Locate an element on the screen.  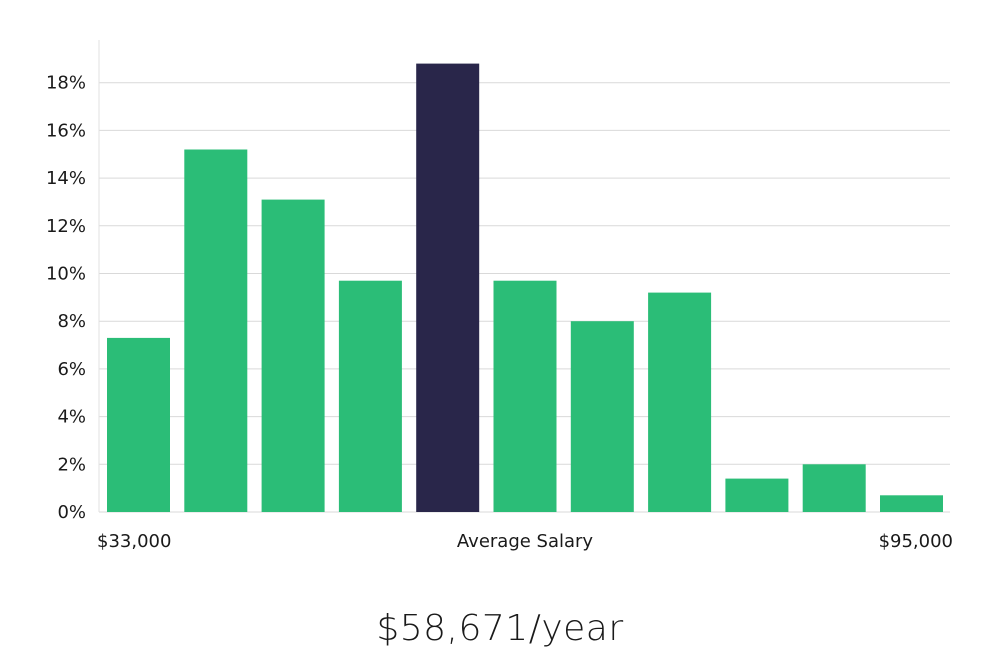
y-tick-label: 2% is located at coordinates (71, 464).